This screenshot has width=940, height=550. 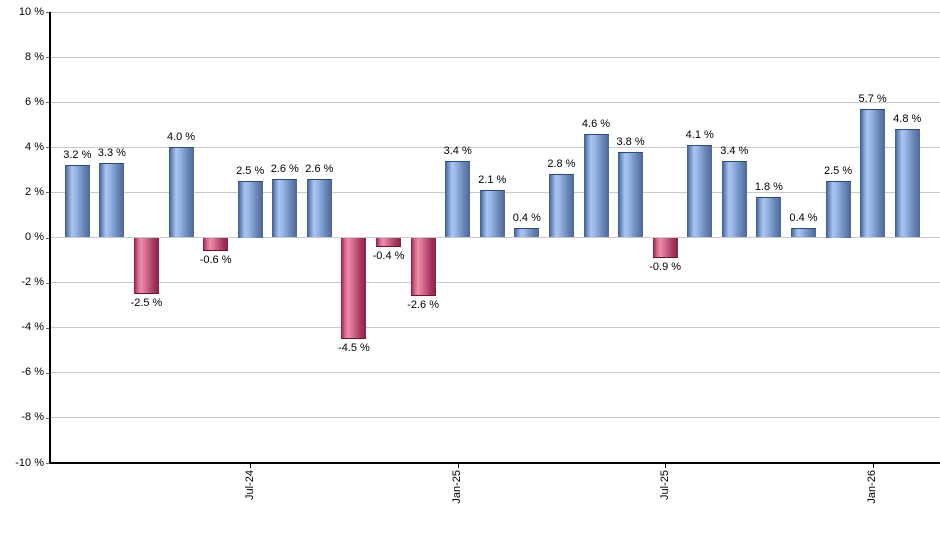 I want to click on bar-value-label: 3.8 %, so click(x=630, y=141).